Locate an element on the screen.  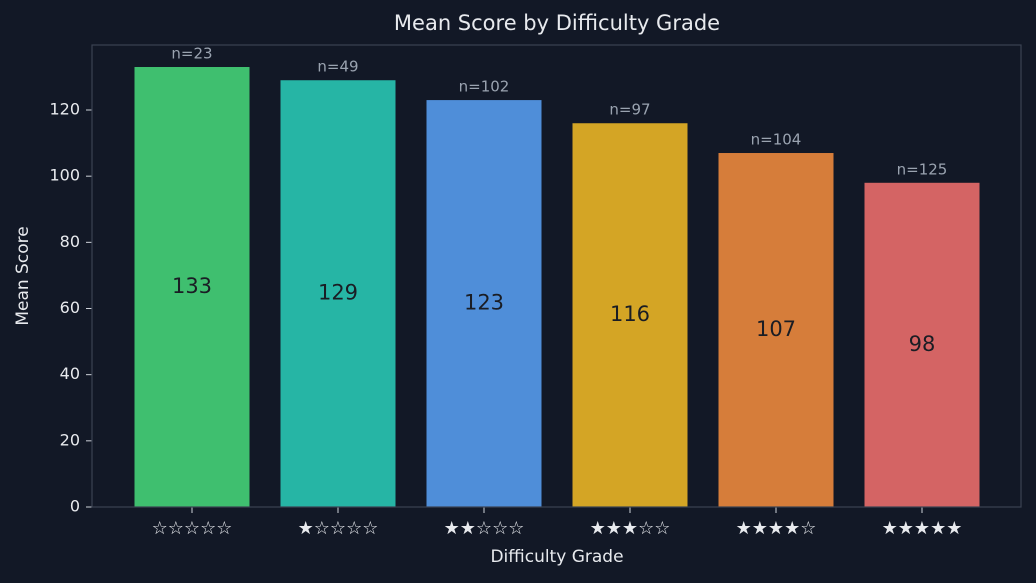
y-tick-label: 100 is located at coordinates (64, 175).